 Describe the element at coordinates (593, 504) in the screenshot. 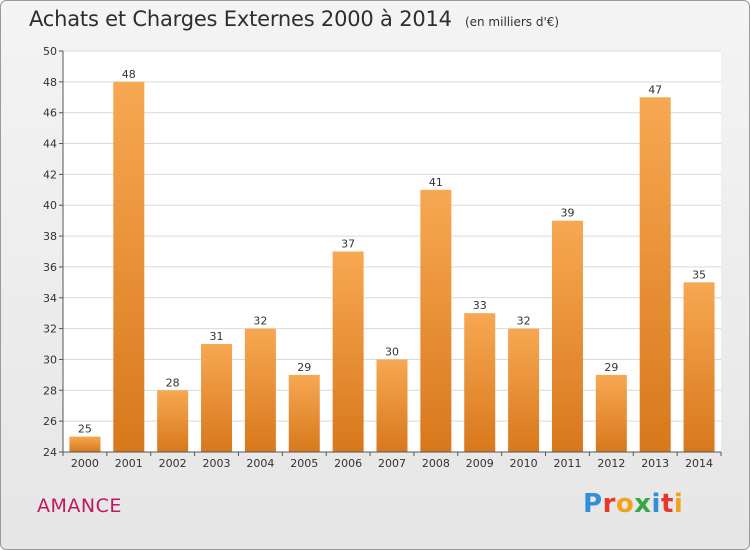

I see `logo-letter: P` at that location.